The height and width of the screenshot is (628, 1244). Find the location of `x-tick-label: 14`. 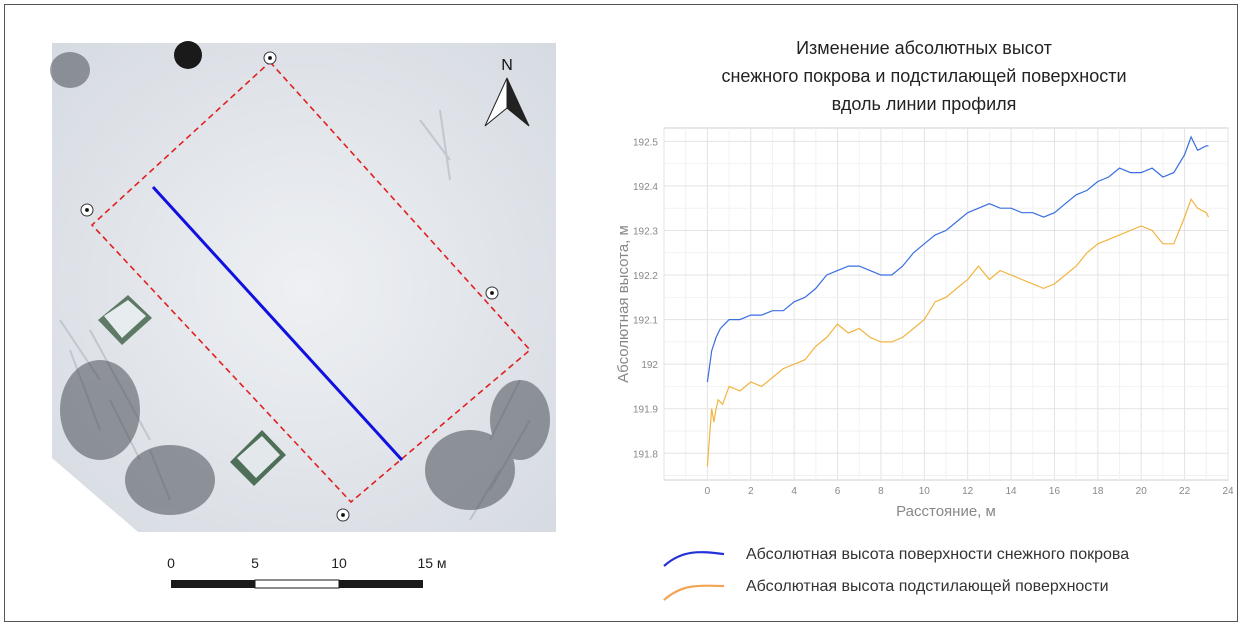

x-tick-label: 14 is located at coordinates (1012, 491).